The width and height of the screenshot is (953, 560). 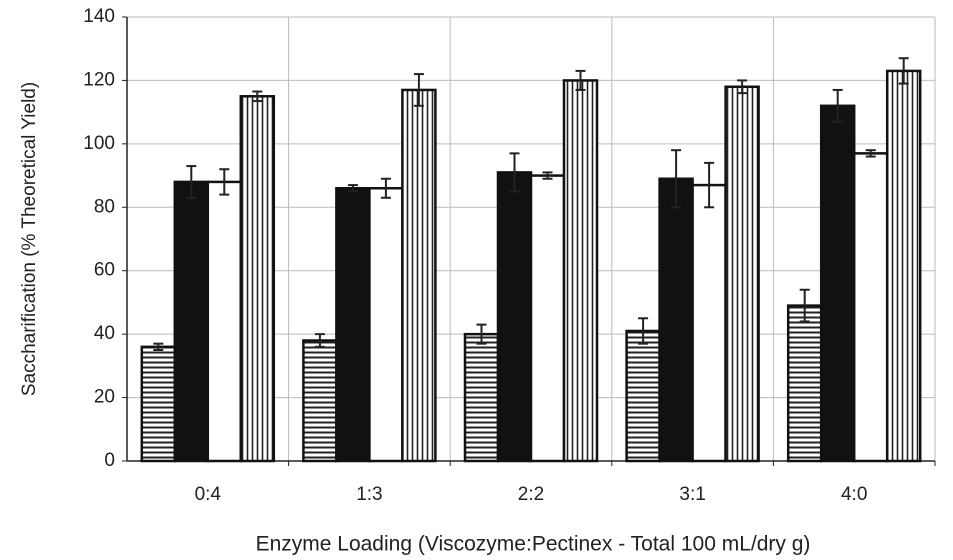 I want to click on y-tick-label: 100, so click(x=99, y=143).